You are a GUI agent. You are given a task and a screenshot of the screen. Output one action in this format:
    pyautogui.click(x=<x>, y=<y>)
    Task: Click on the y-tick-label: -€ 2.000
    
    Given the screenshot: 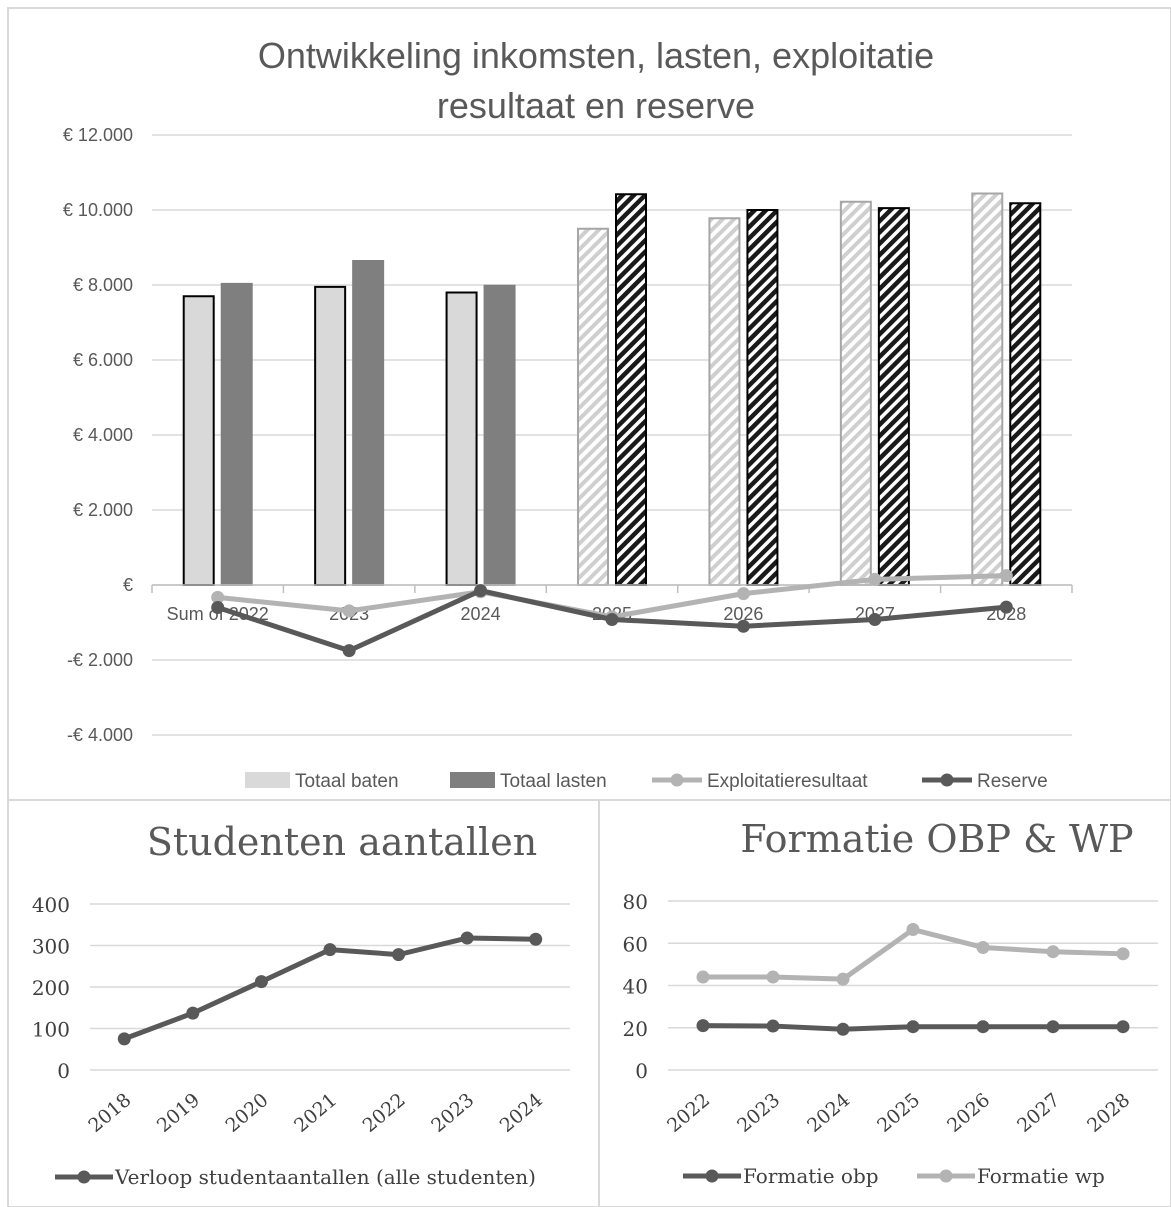 What is the action you would take?
    pyautogui.click(x=100, y=660)
    